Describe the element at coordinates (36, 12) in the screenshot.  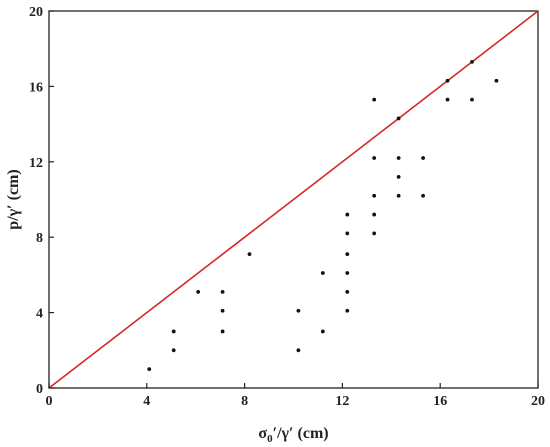
I see `y-tick-label-5: 20` at that location.